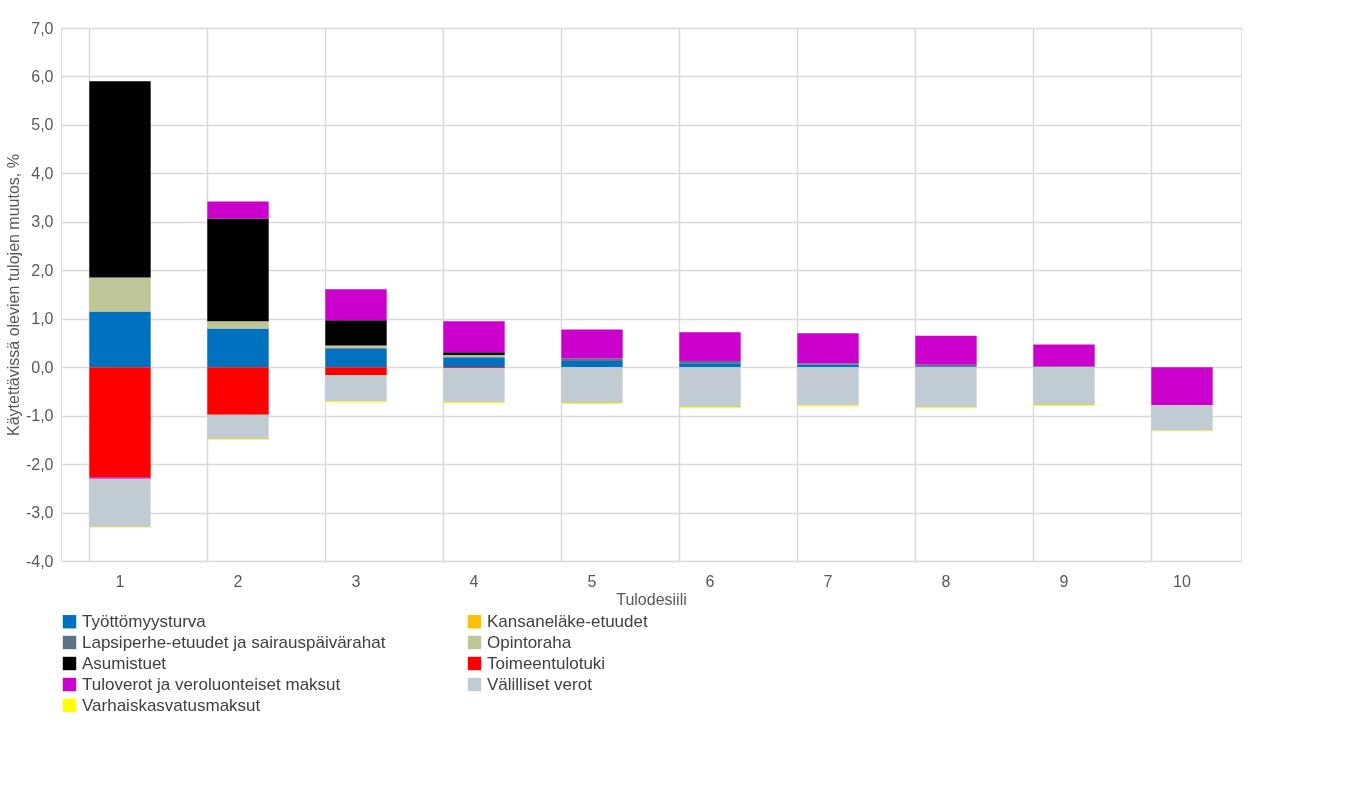 The width and height of the screenshot is (1362, 795). I want to click on x-tick-label: 6, so click(710, 581).